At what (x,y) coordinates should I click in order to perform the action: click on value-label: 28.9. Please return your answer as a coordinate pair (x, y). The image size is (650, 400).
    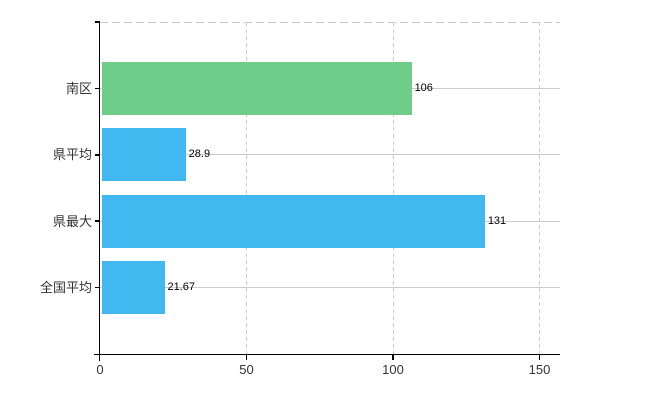
    Looking at the image, I should click on (199, 154).